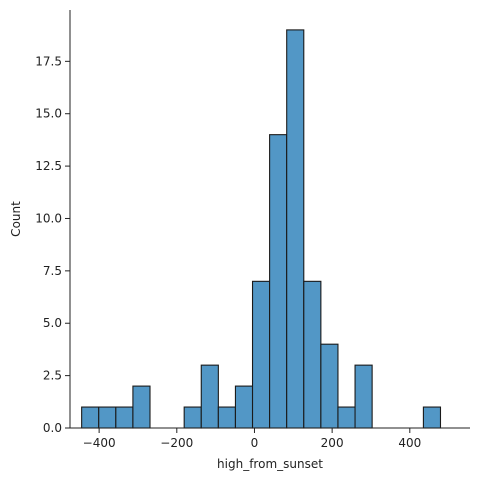 The image size is (480, 480). I want to click on x-tick-label: 400, so click(409, 443).